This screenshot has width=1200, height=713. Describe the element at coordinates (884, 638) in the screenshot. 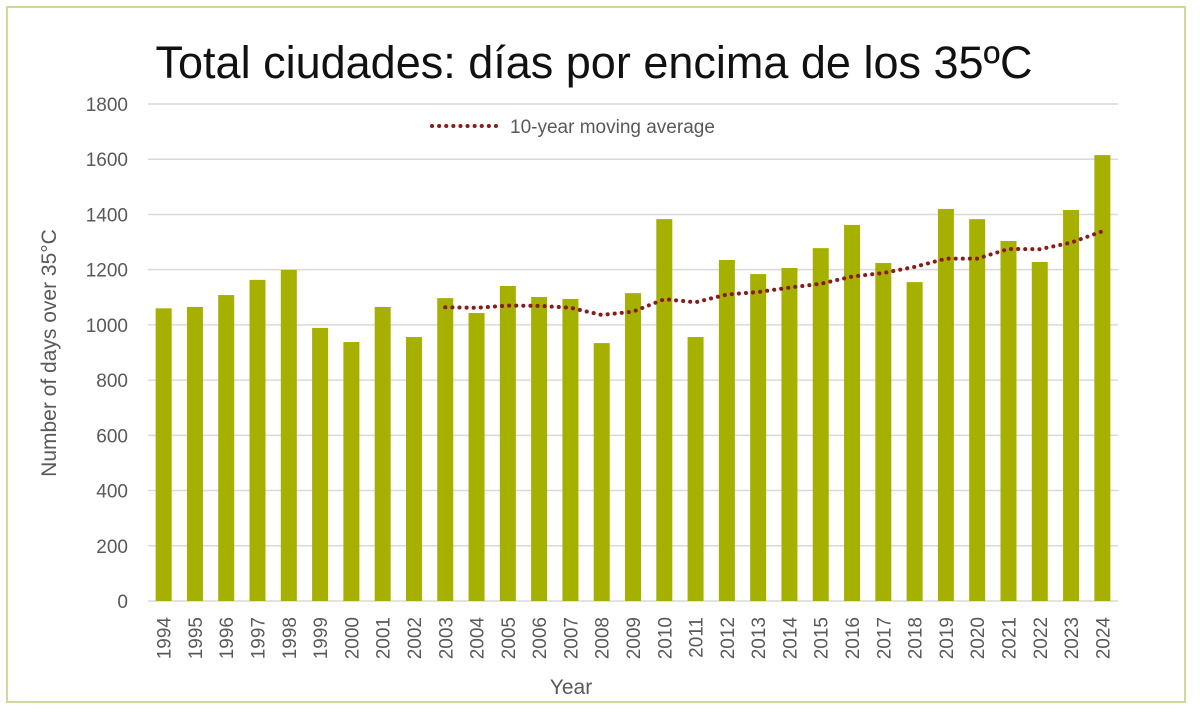

I see `x-tick-label: 2017` at that location.